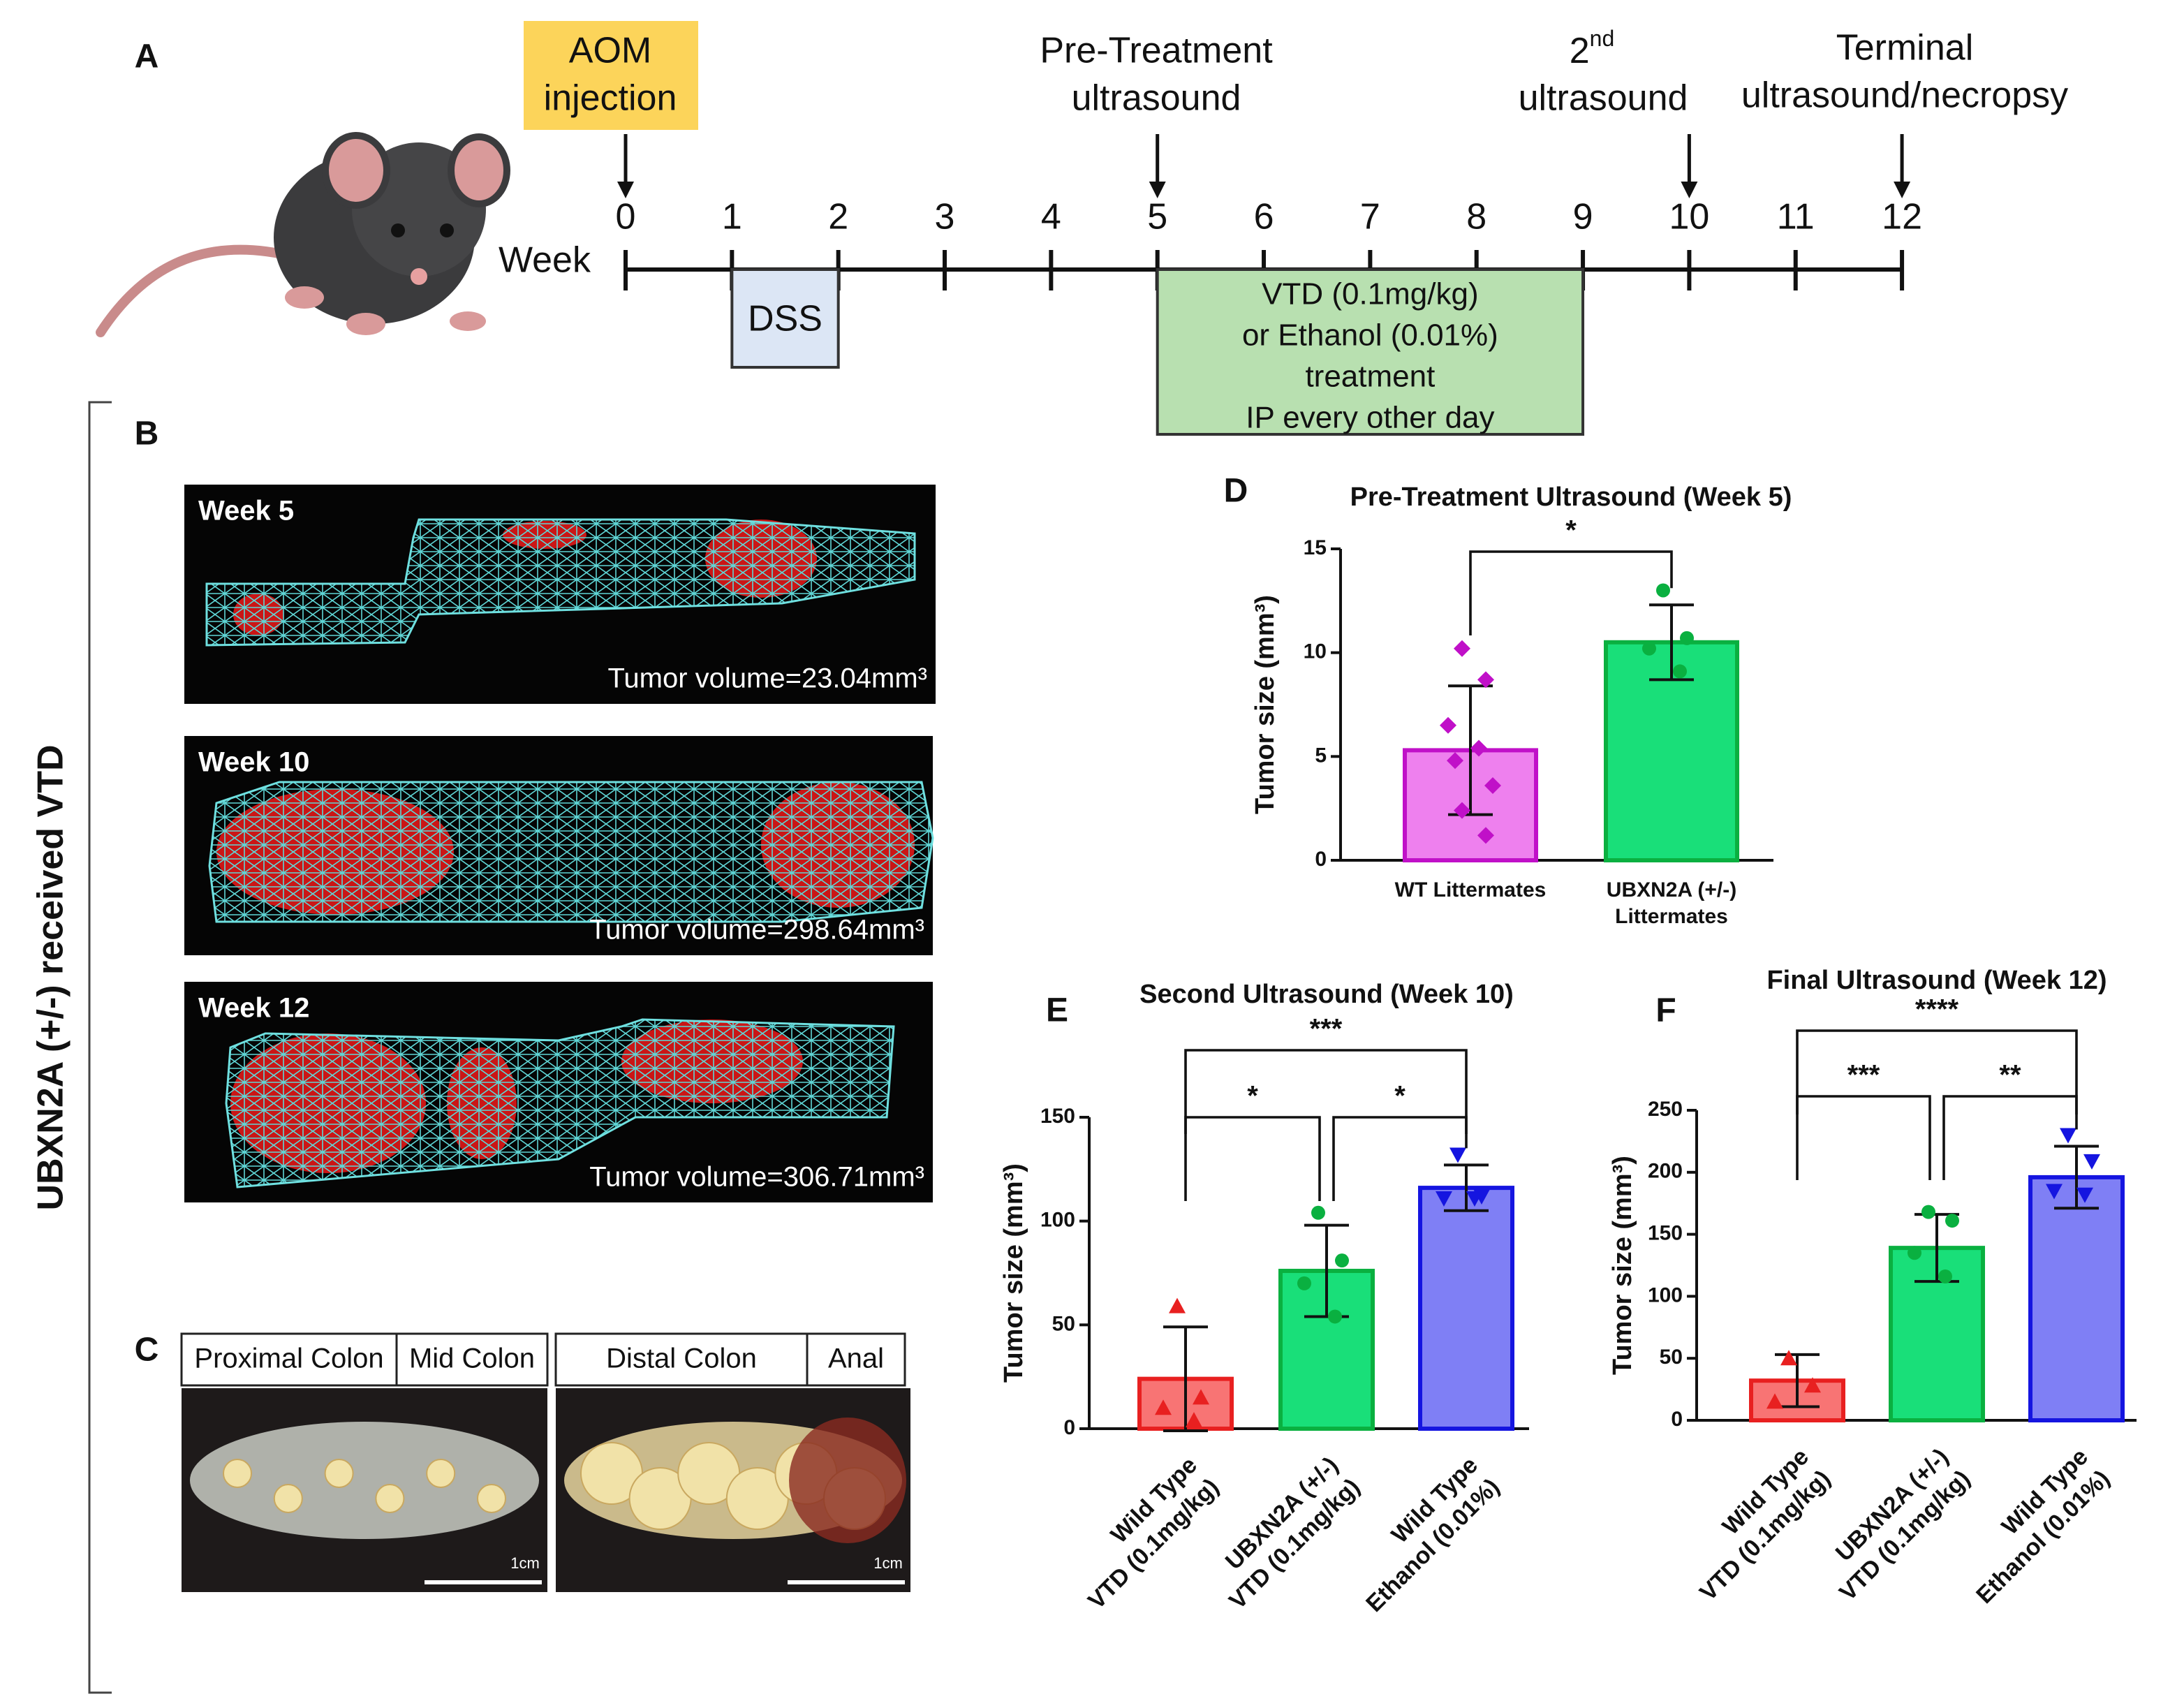  I want to click on panel-label: C, so click(147, 1350).